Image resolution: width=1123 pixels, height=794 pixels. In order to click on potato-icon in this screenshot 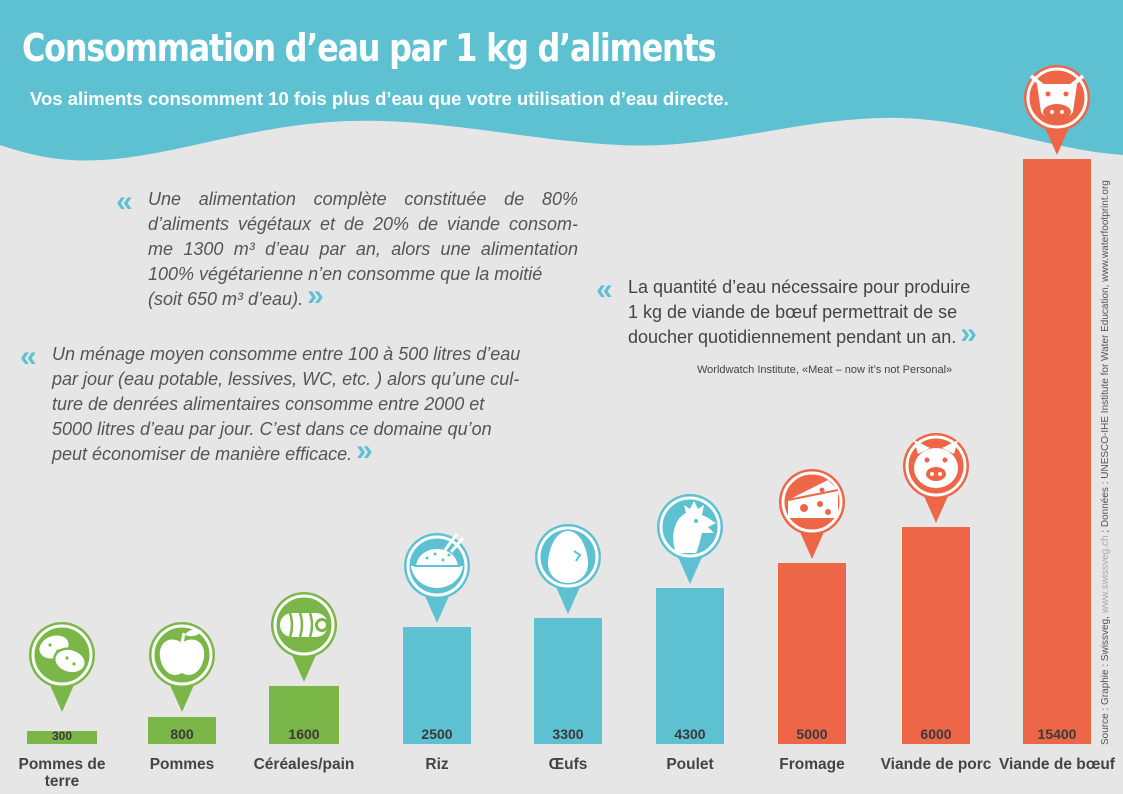, I will do `click(63, 655)`.